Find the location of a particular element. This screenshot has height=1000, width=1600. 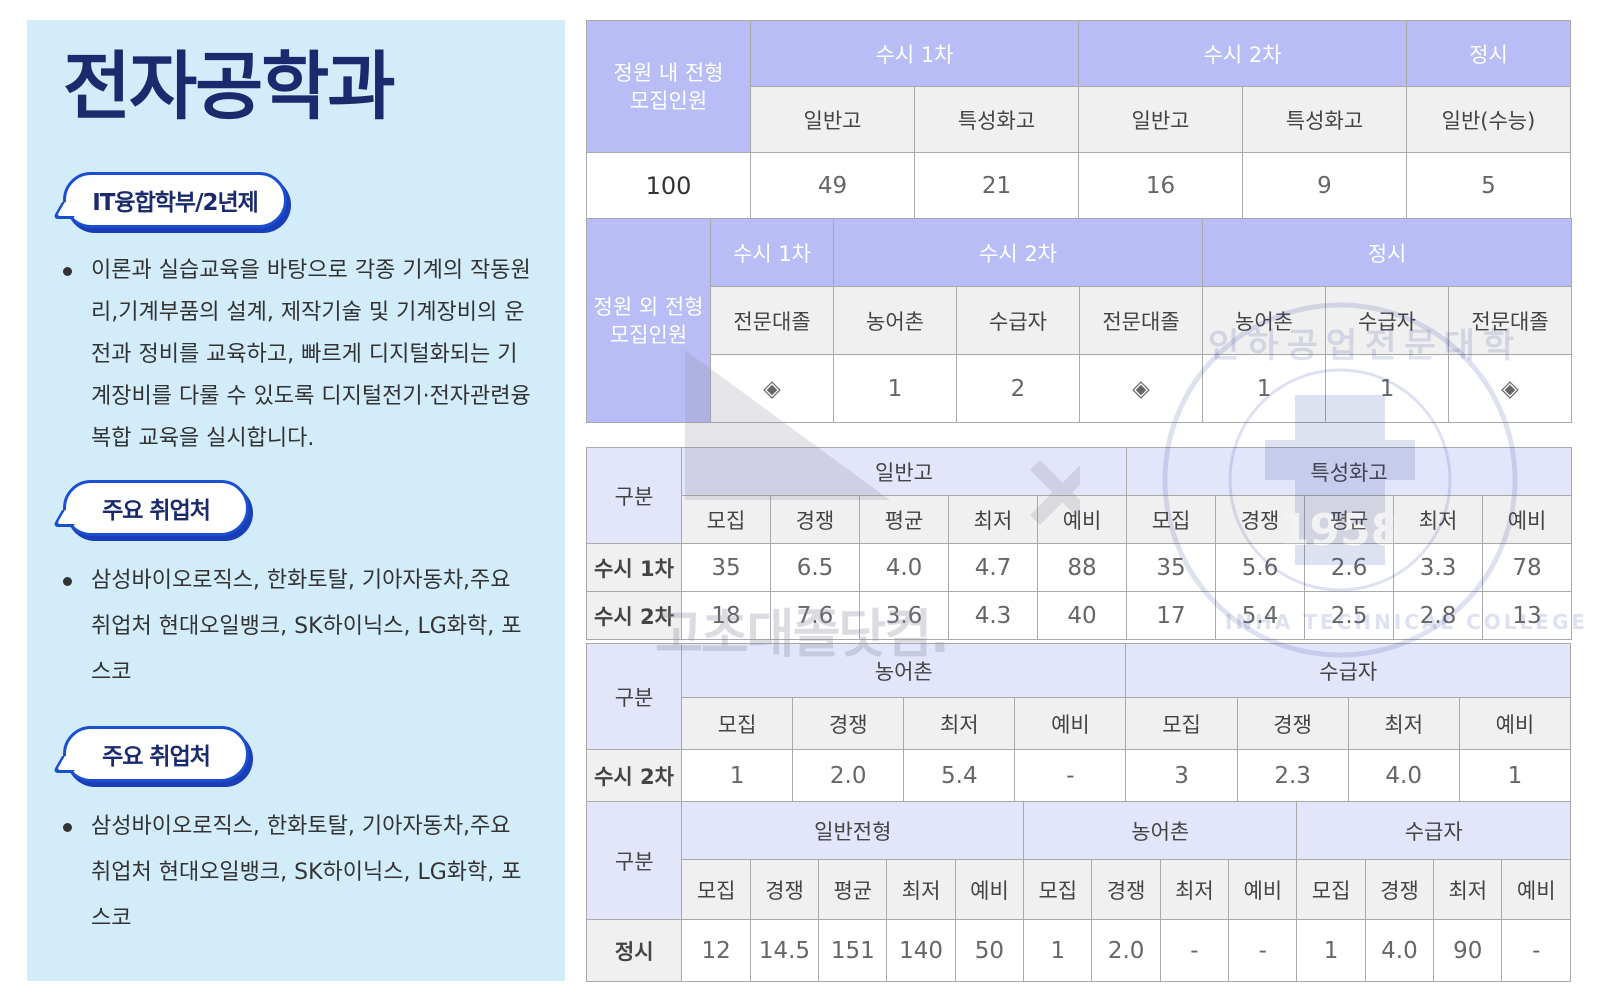

department-title: 전자공학과 is located at coordinates (229, 87).